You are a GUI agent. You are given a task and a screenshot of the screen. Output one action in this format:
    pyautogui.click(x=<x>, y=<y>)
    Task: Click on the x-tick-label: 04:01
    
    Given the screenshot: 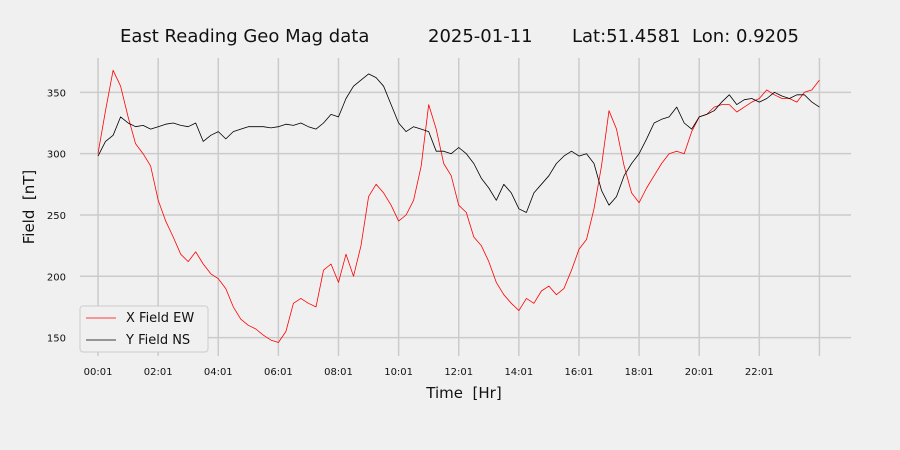 What is the action you would take?
    pyautogui.click(x=218, y=372)
    